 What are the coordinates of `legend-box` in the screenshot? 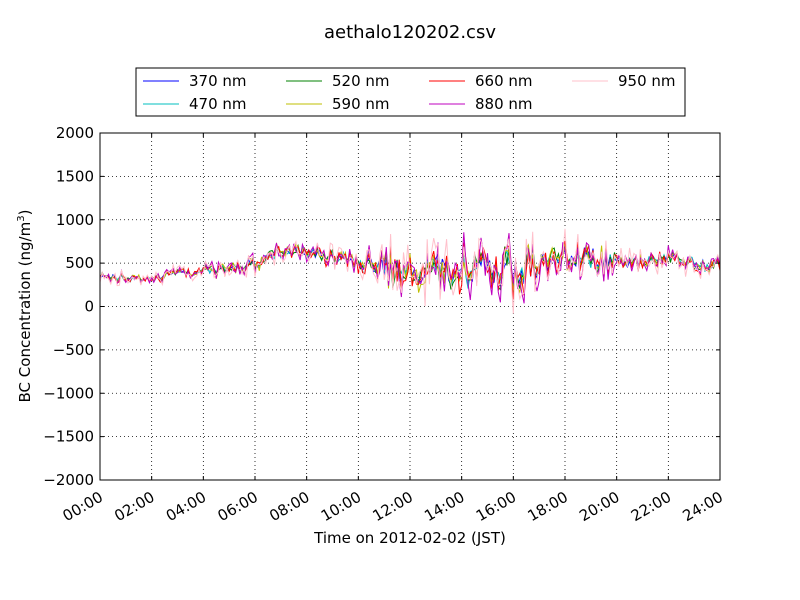 It's located at (410, 92).